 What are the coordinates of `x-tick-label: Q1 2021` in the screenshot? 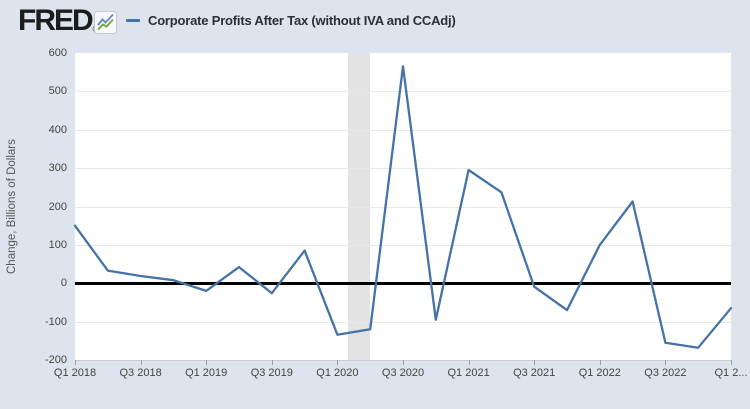 It's located at (468, 373).